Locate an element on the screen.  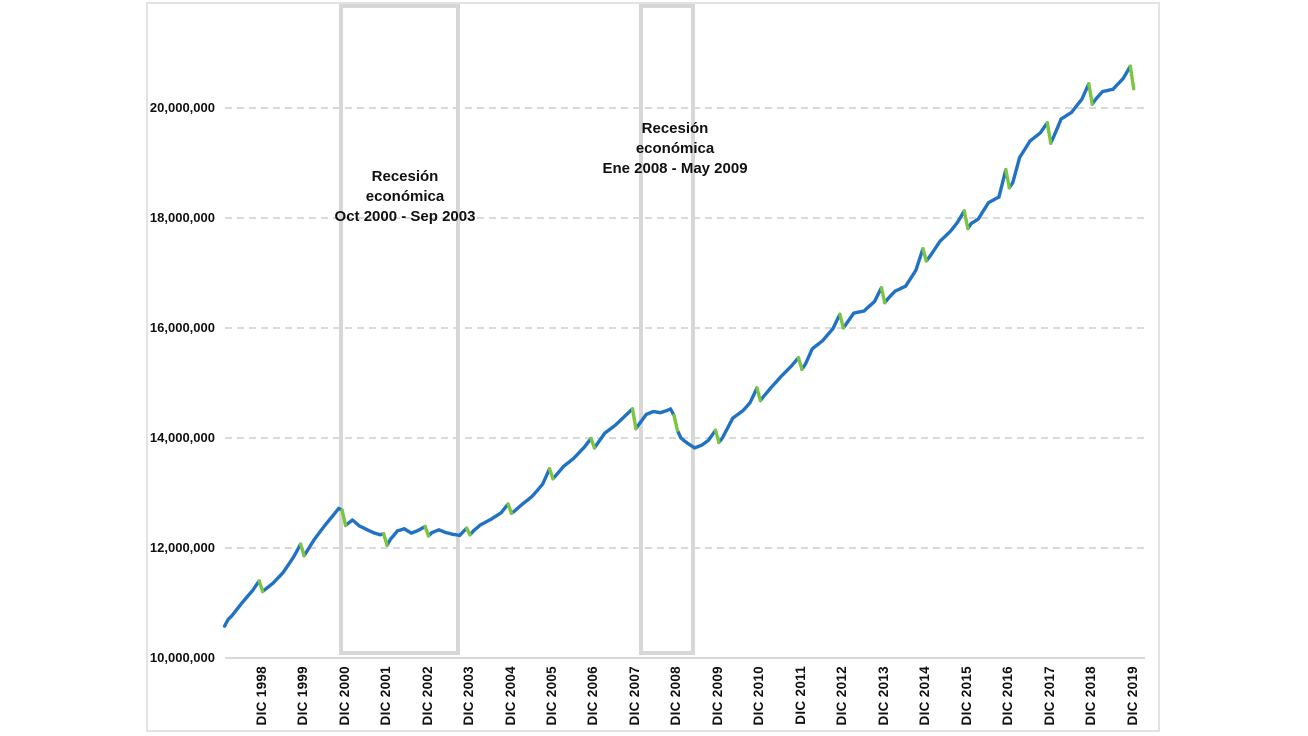
y-axis-tick-label: 10,000,000 is located at coordinates (182, 657).